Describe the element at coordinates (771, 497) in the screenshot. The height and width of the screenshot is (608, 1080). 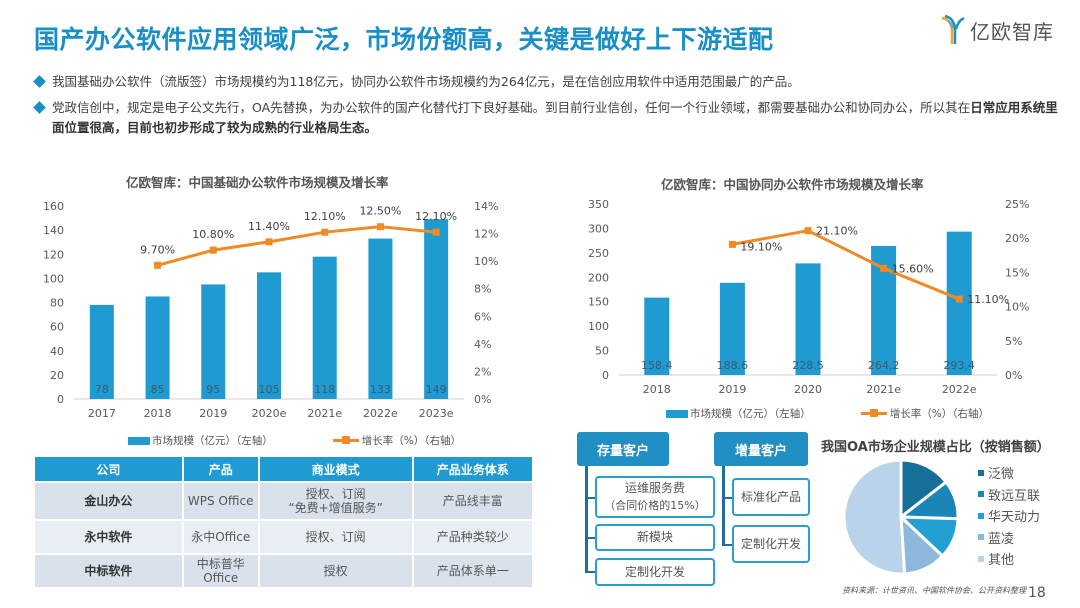
I see `incremental-item-standard: 标准化产品` at that location.